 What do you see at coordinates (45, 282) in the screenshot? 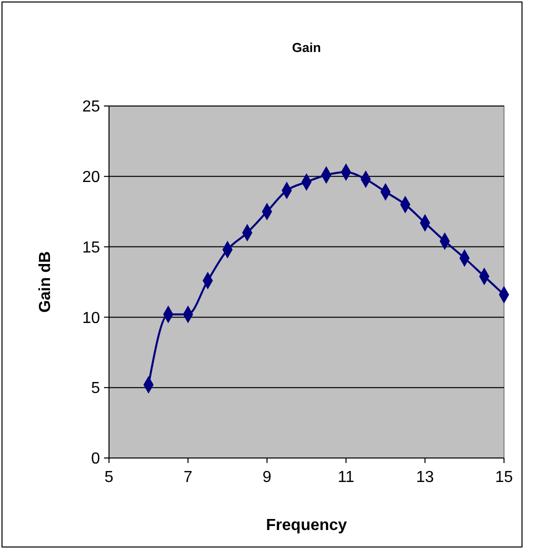
I see `y-axis-title: Gain dB` at bounding box center [45, 282].